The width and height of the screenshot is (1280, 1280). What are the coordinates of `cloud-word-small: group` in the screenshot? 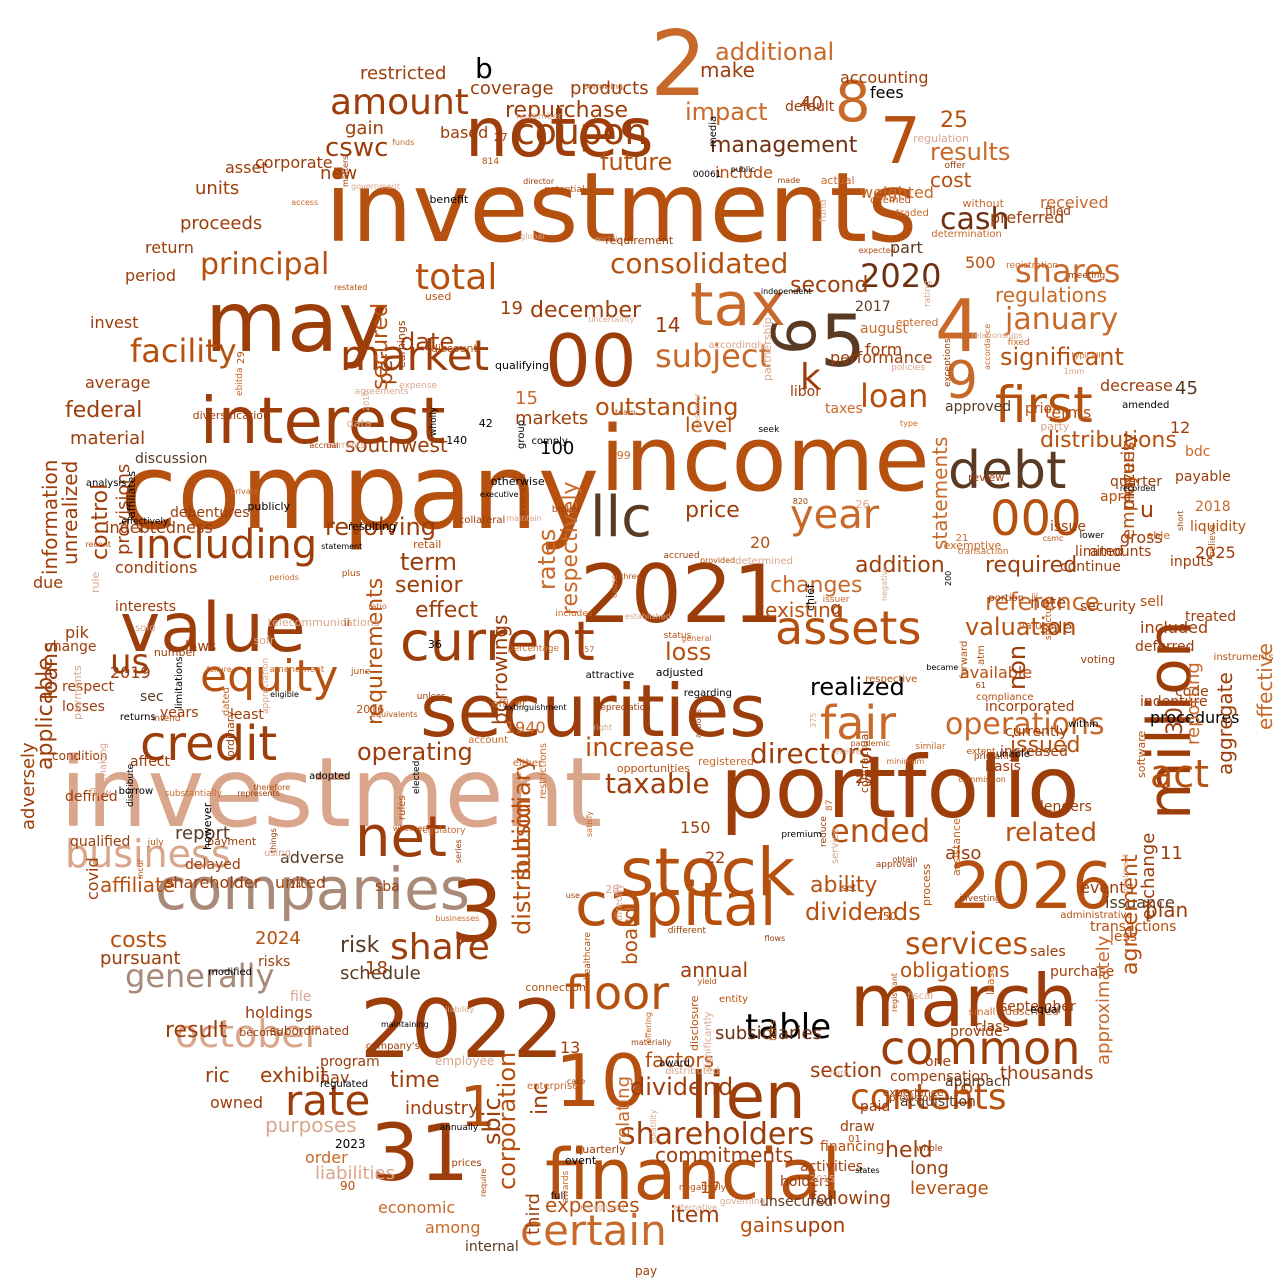 It's located at (521, 434).